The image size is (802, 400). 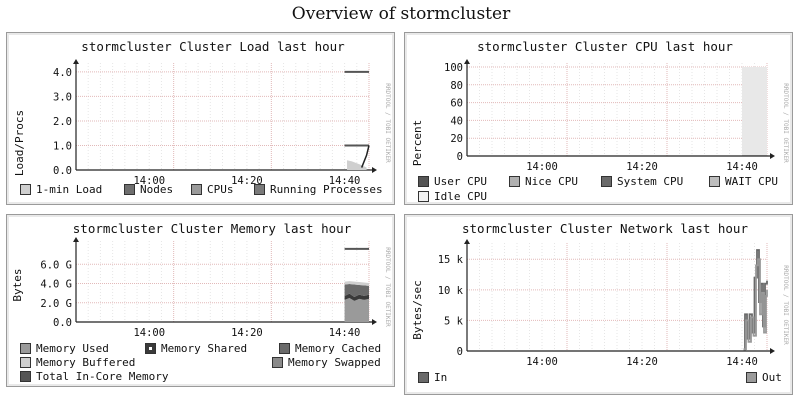 What do you see at coordinates (62, 97) in the screenshot?
I see `y-tick-label: 3.0` at bounding box center [62, 97].